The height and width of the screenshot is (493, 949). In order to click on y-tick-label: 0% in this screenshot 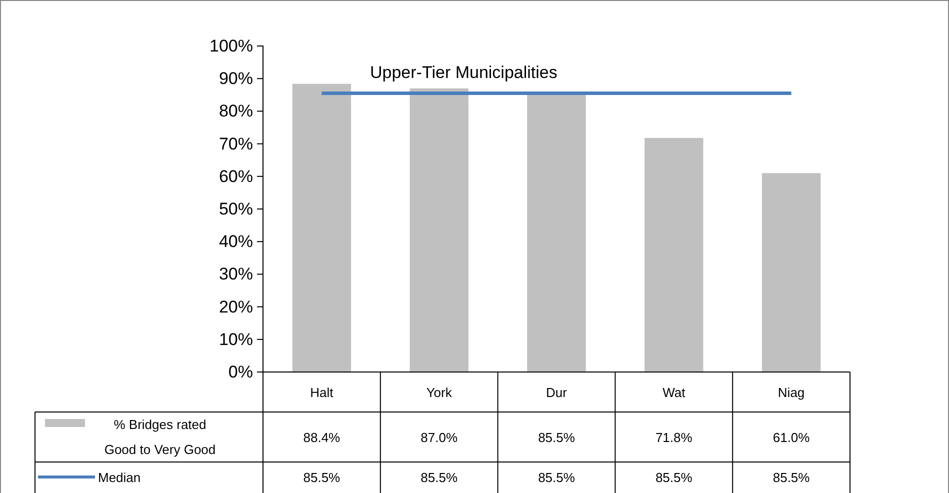, I will do `click(240, 372)`.